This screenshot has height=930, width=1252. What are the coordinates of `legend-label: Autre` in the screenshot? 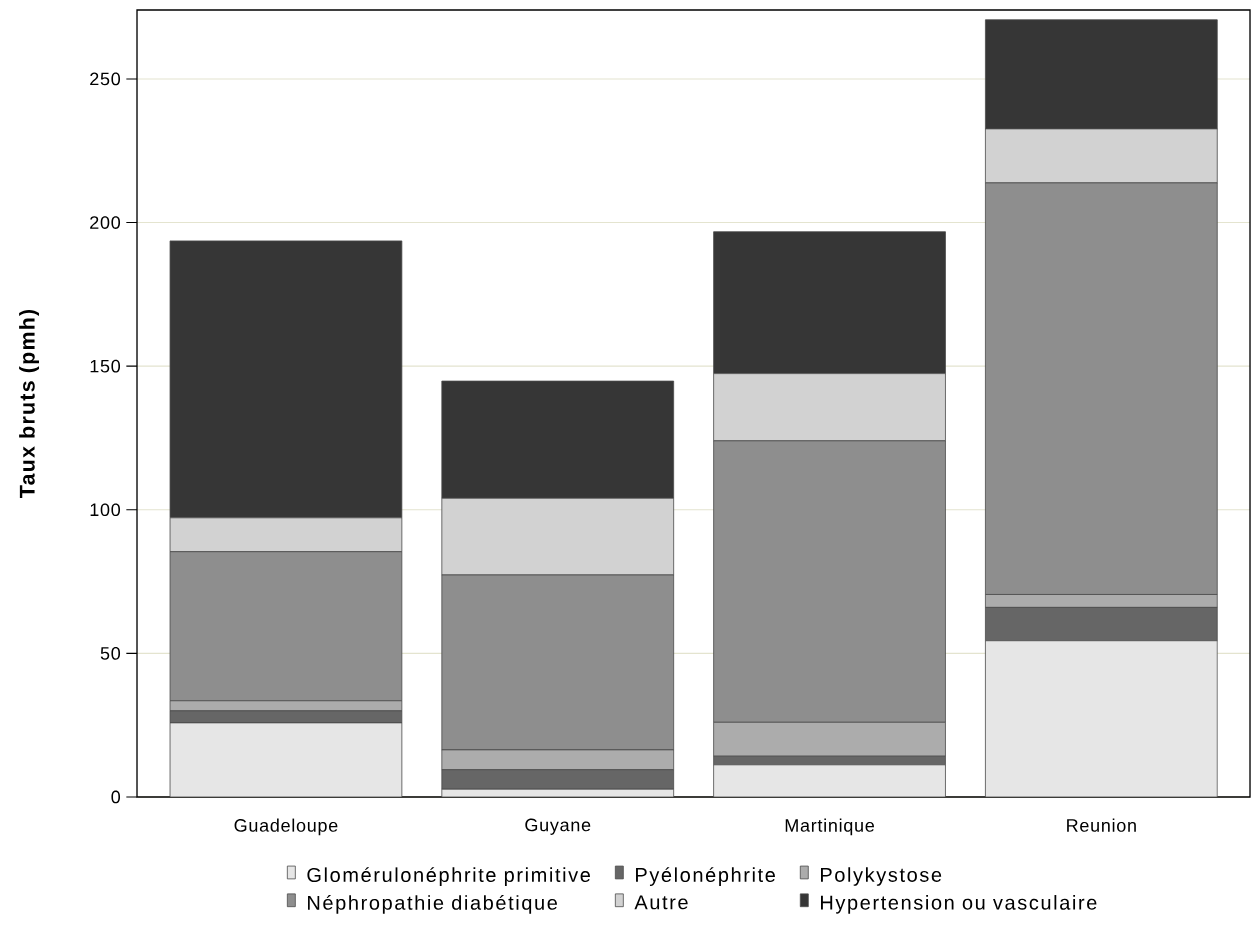 It's located at (661, 902).